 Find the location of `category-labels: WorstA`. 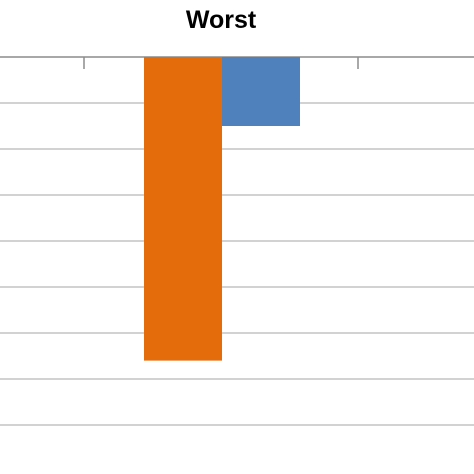

category-labels: WorstA is located at coordinates (221, 20).